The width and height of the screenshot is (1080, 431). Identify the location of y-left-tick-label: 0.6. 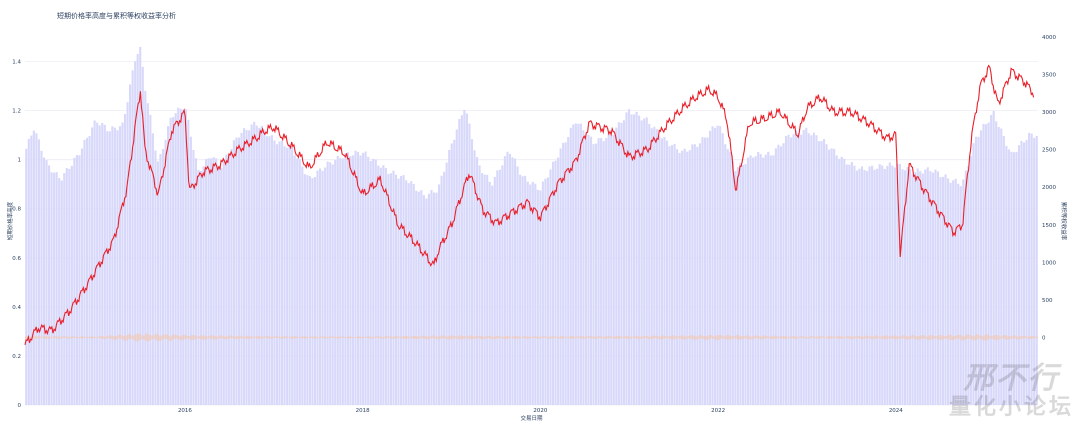
(16, 259).